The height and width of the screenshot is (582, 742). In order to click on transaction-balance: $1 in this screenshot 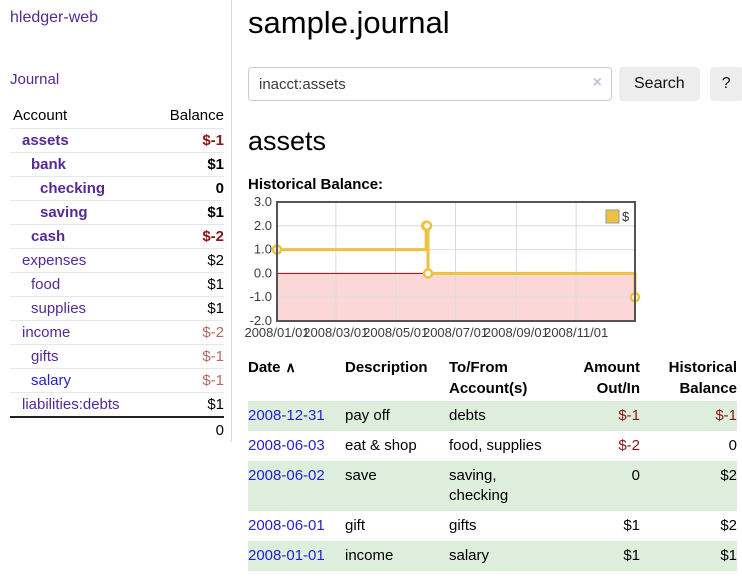, I will do `click(728, 555)`.